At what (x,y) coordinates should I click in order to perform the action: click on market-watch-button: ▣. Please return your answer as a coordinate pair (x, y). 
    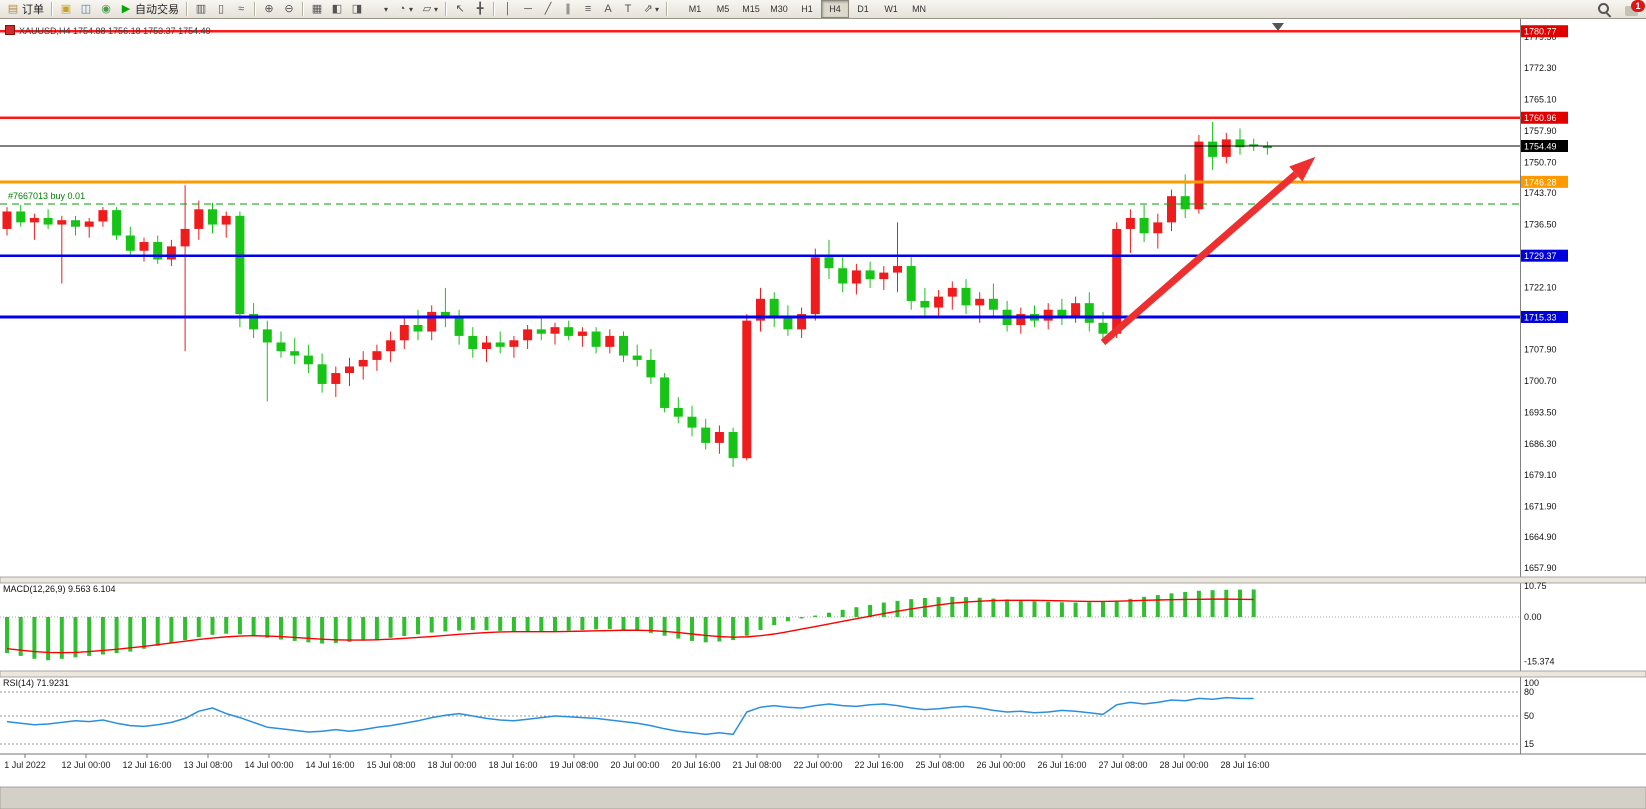
    Looking at the image, I should click on (66, 9).